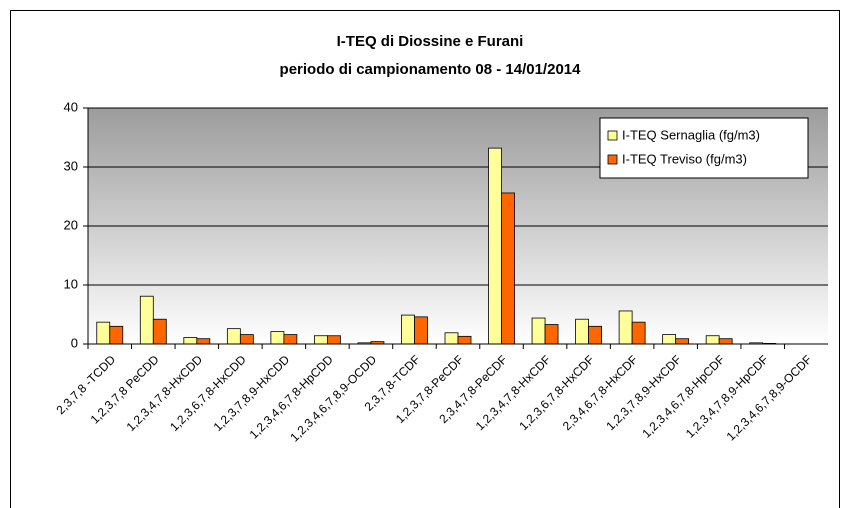 The width and height of the screenshot is (846, 508). I want to click on legend-label: I-TEQ Sernaglia (fg/m3), so click(691, 134).